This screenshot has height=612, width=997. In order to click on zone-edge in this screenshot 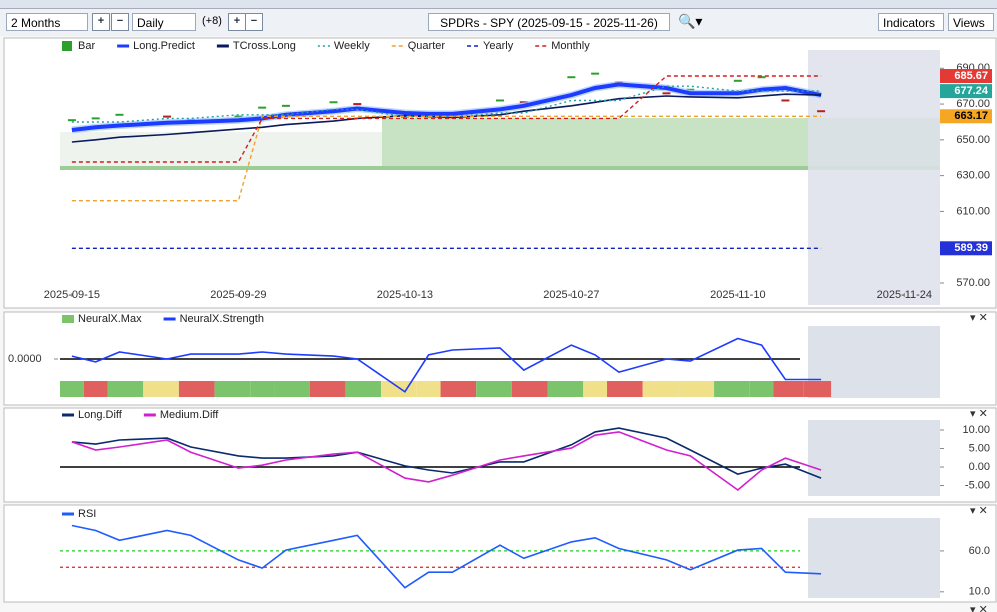, I will do `click(500, 168)`.